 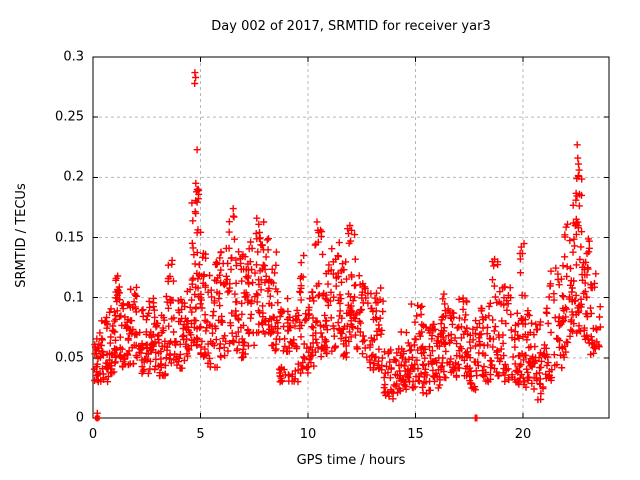 I want to click on y-tick-label: 0.05, so click(x=69, y=358).